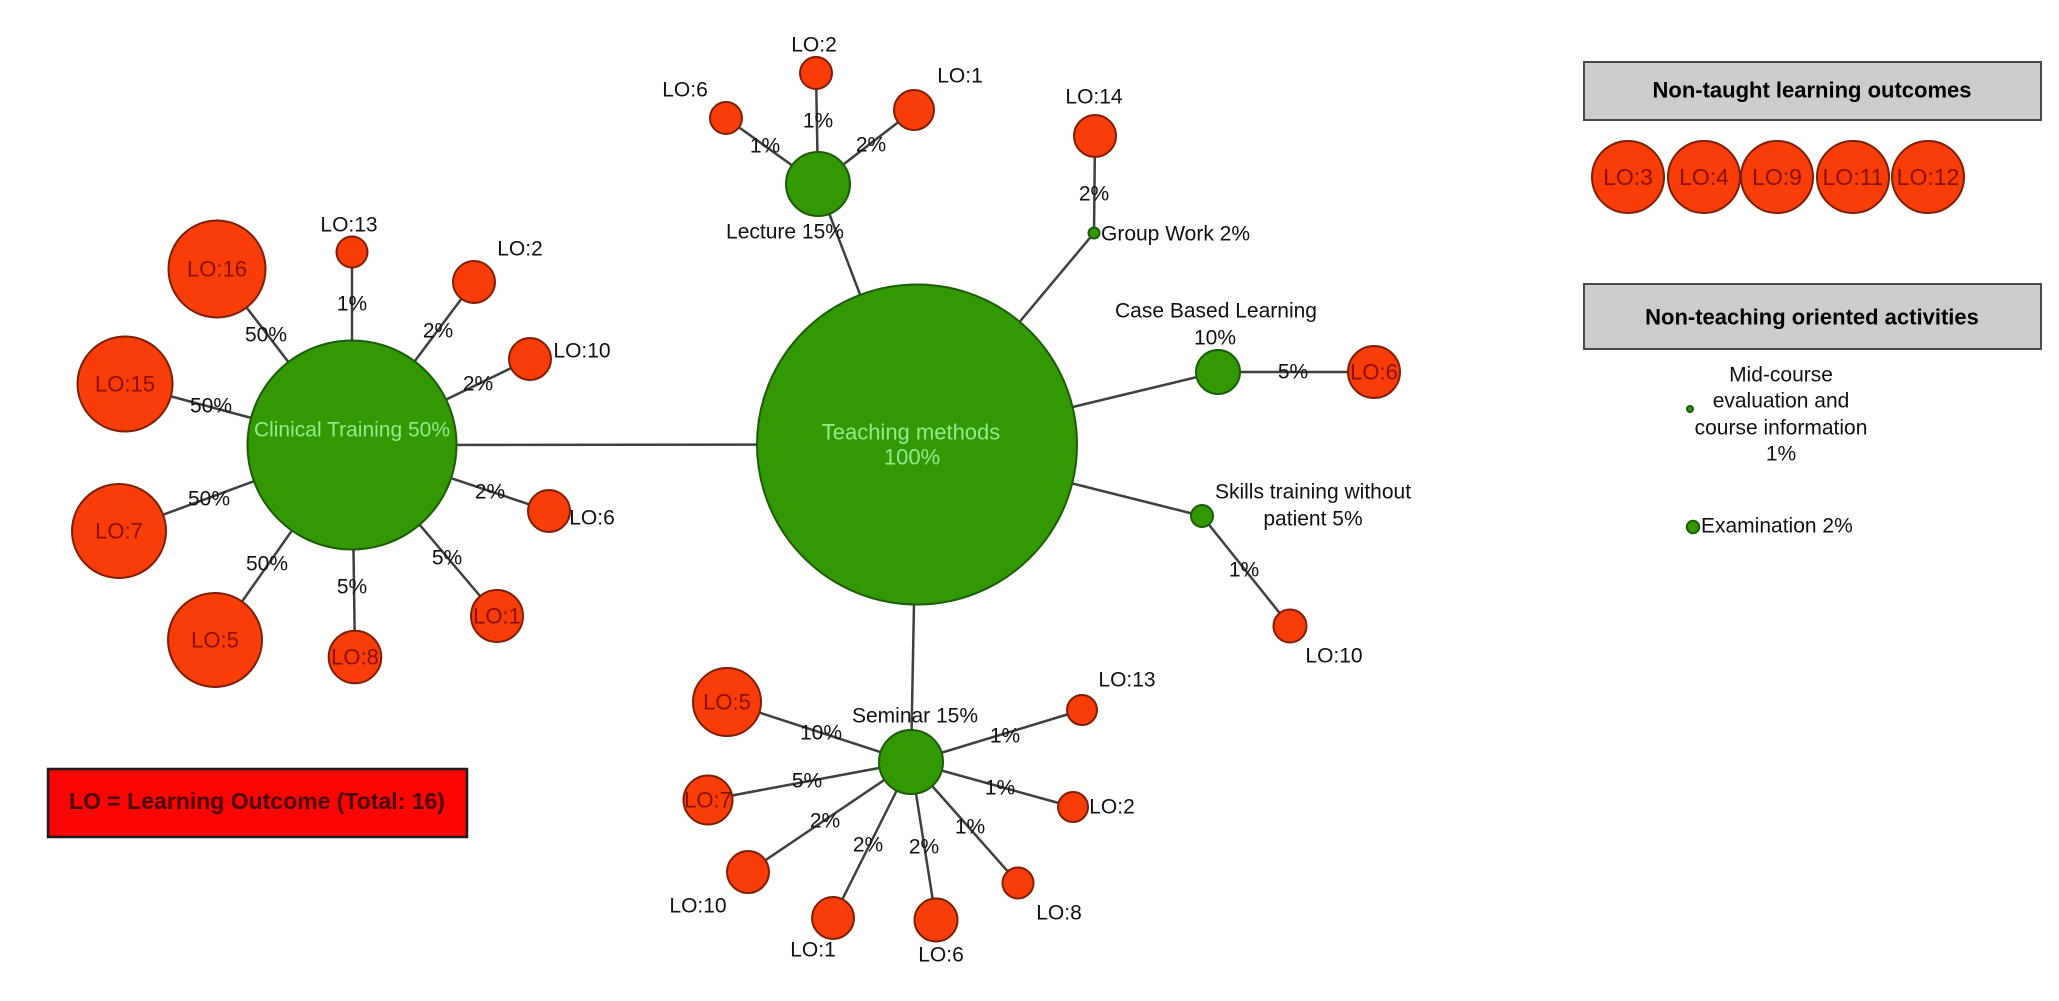  What do you see at coordinates (1312, 519) in the screenshot?
I see `svg-text: patient 5%` at bounding box center [1312, 519].